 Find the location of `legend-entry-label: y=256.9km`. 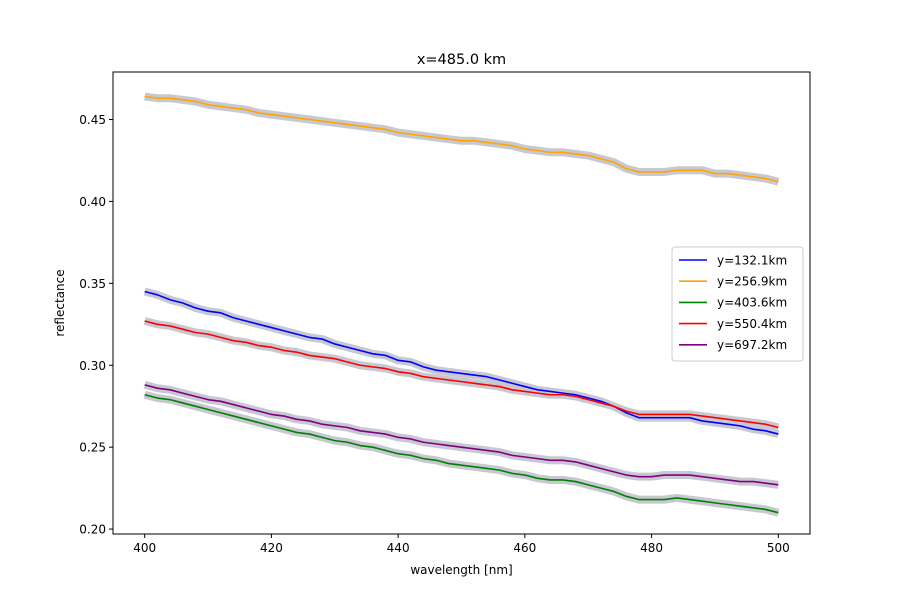

legend-entry-label: y=256.9km is located at coordinates (752, 282).